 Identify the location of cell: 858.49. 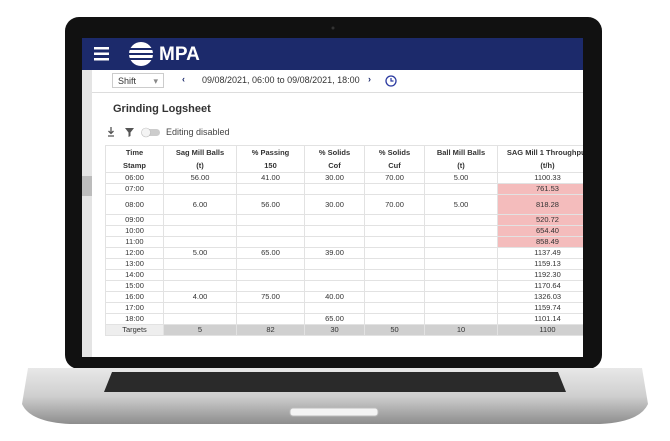
(540, 242).